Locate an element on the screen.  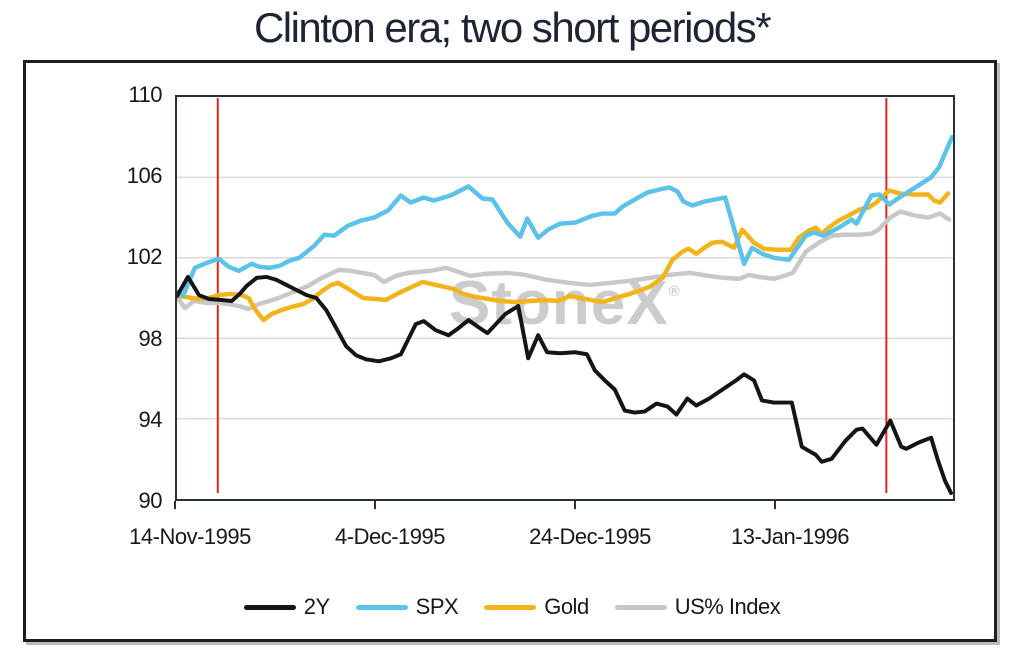
x-axis-tick-label: 13-Jan-1996 is located at coordinates (790, 536).